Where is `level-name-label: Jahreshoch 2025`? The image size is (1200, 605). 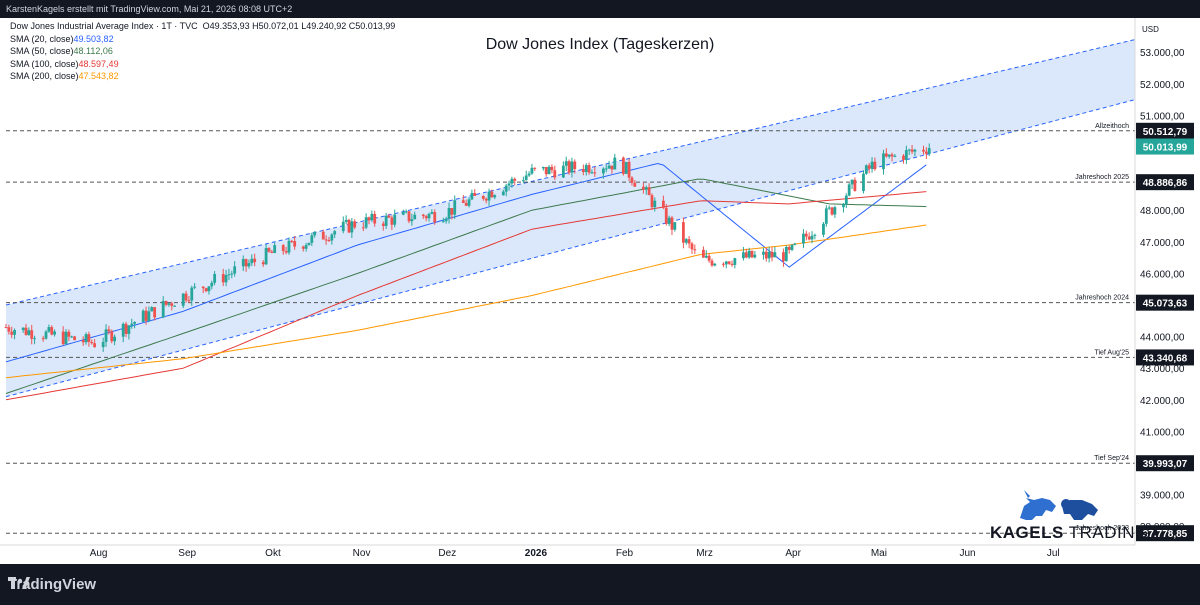 level-name-label: Jahreshoch 2025 is located at coordinates (1102, 177).